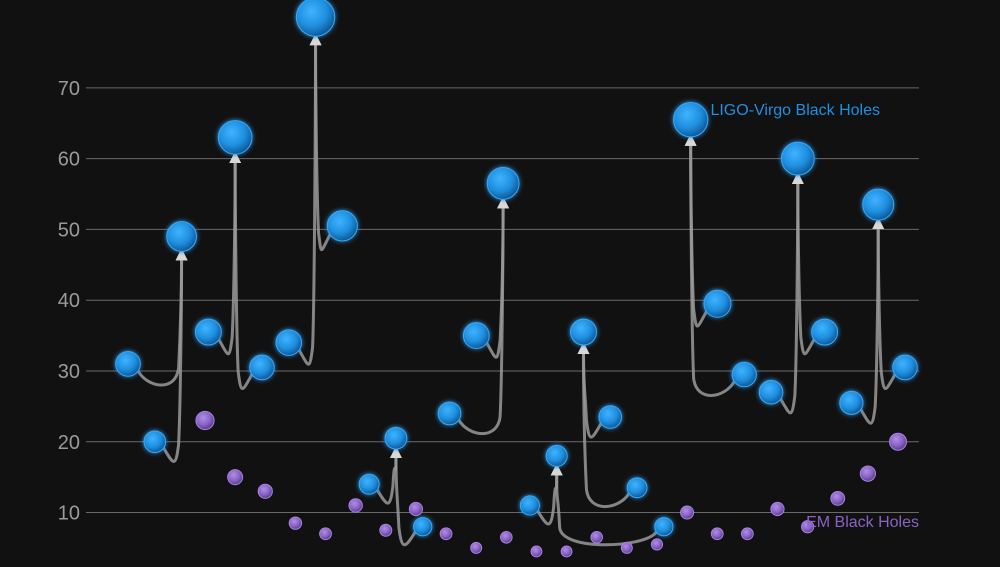 The image size is (1000, 567). I want to click on y-tick-label-10: 10, so click(69, 514).